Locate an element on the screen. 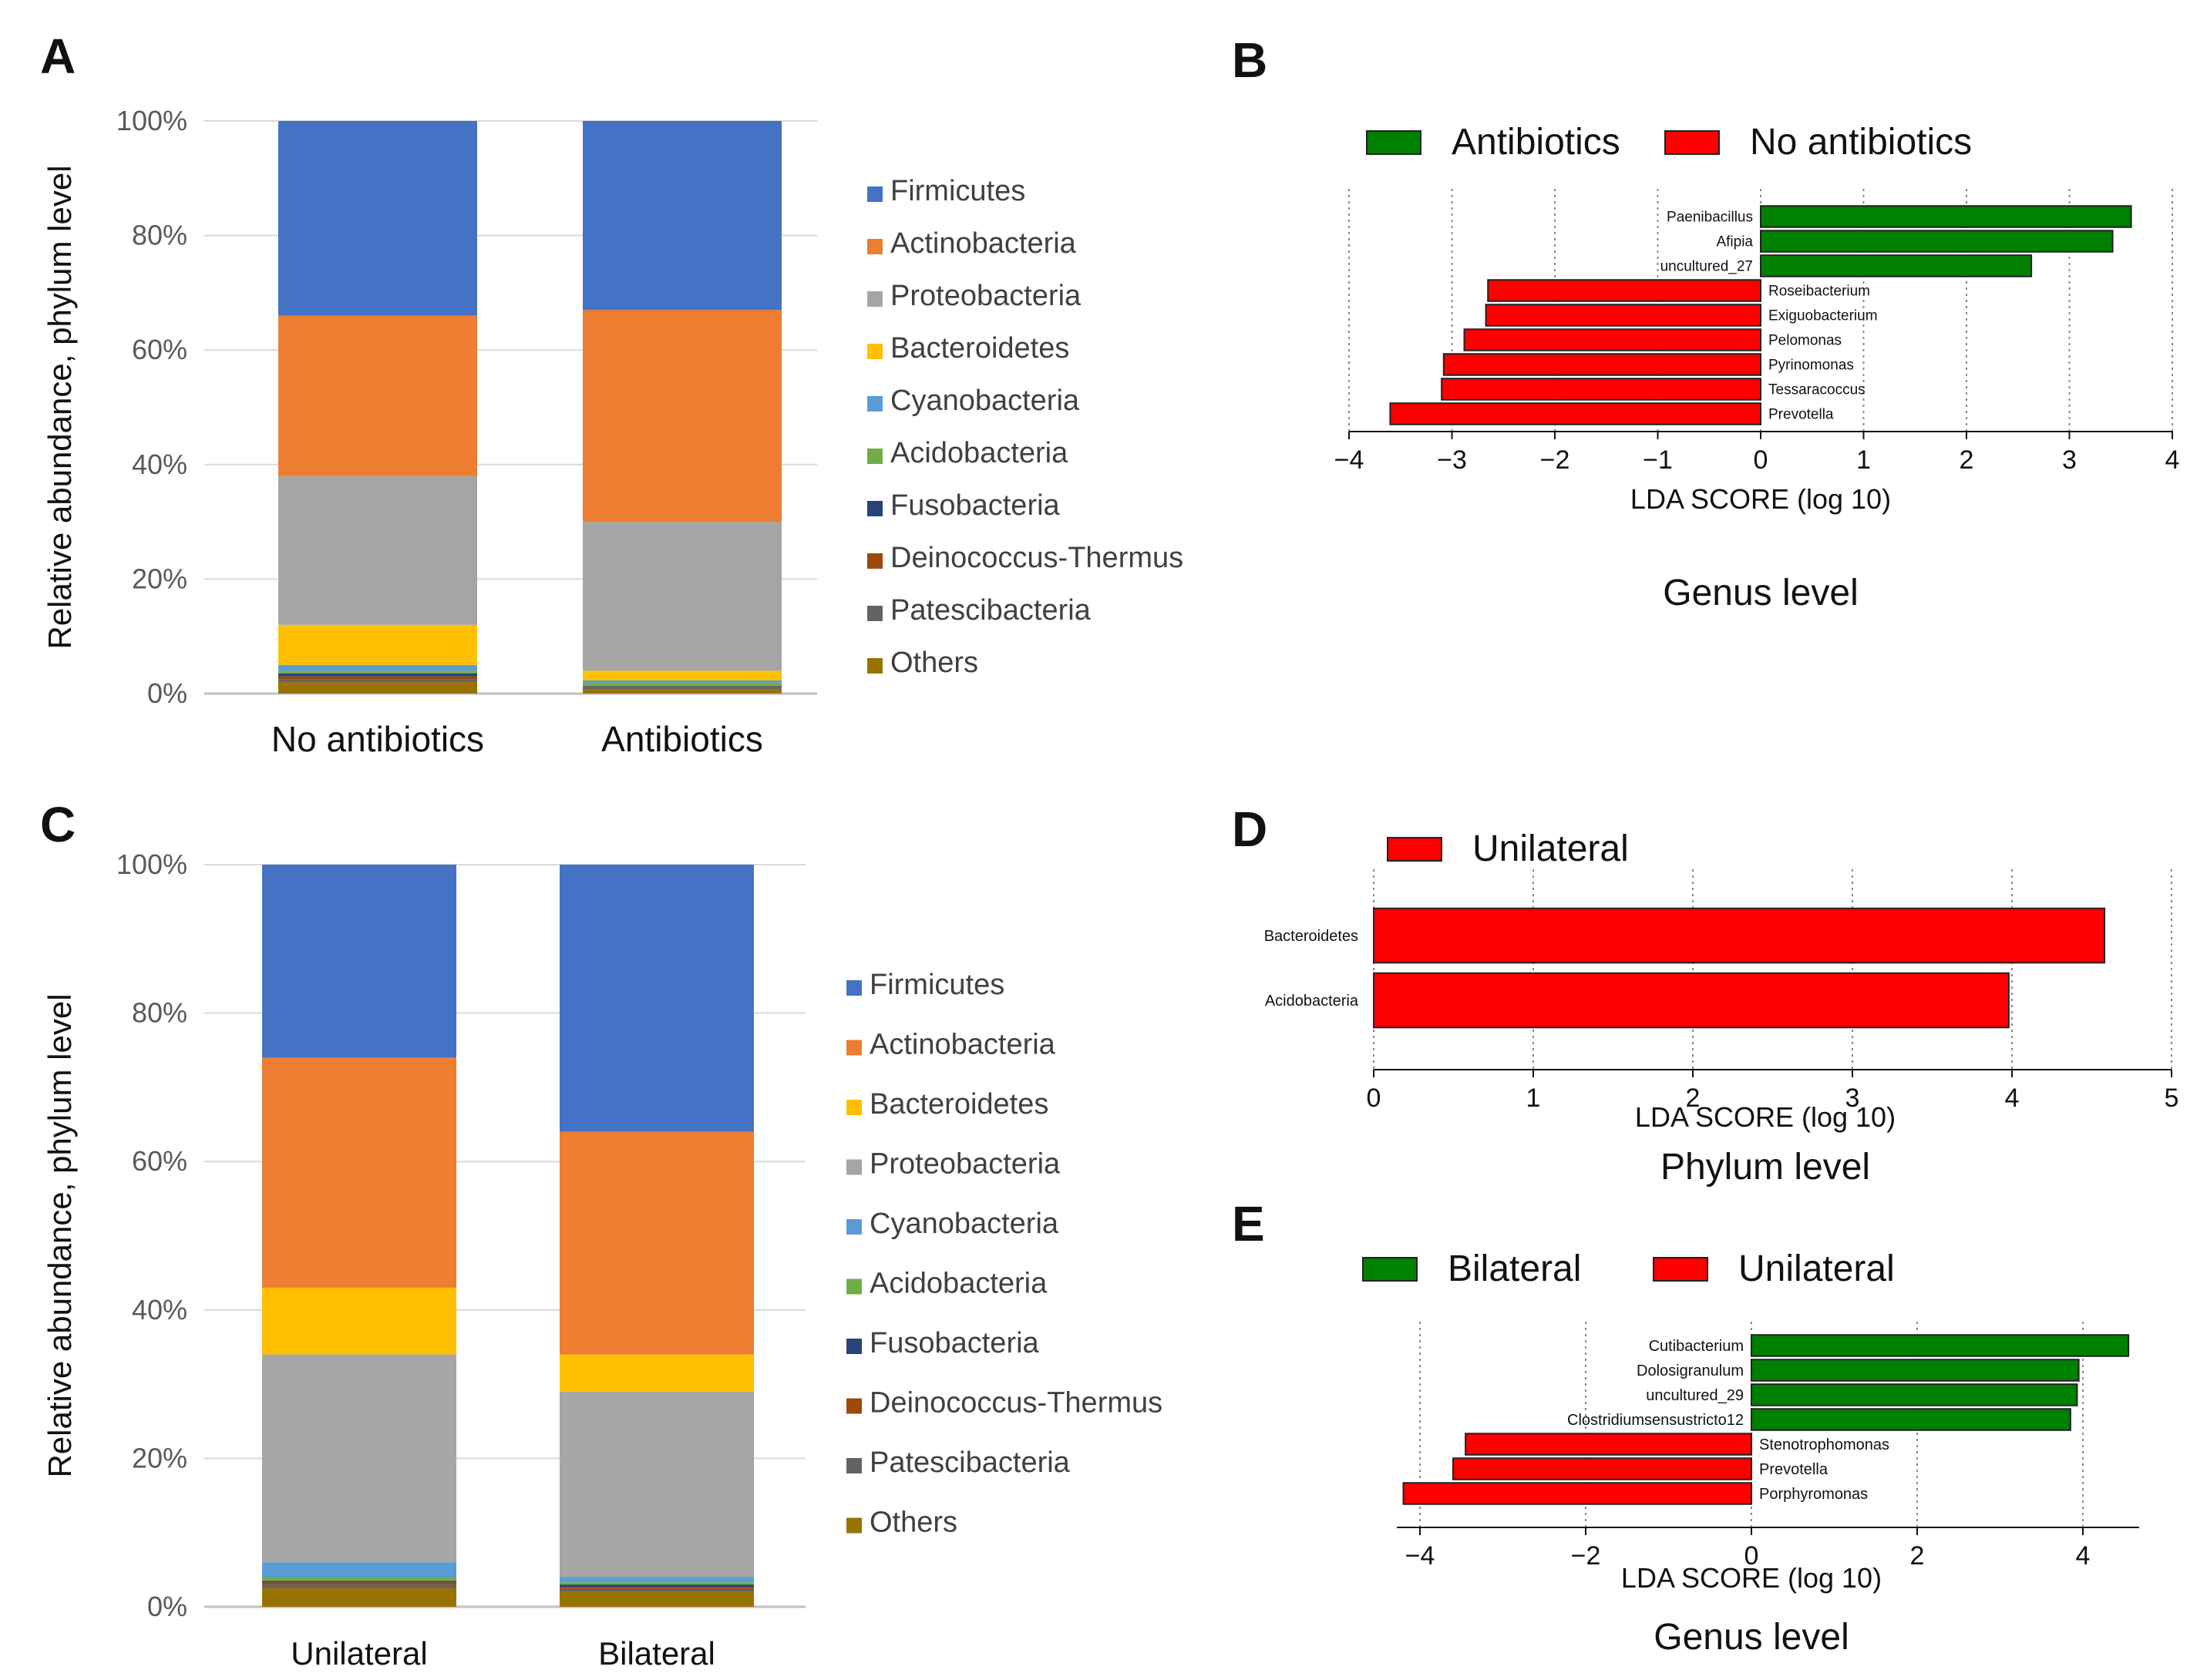 The height and width of the screenshot is (1680, 2207). legend-swatch-proteobacteria is located at coordinates (854, 1167).